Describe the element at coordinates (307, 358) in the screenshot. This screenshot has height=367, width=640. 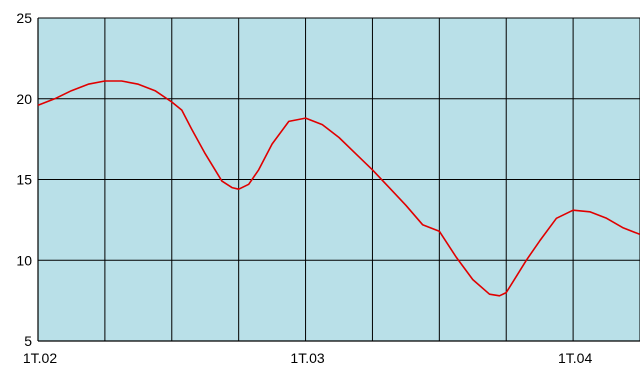
I see `x-tick-label: 1T.03` at that location.